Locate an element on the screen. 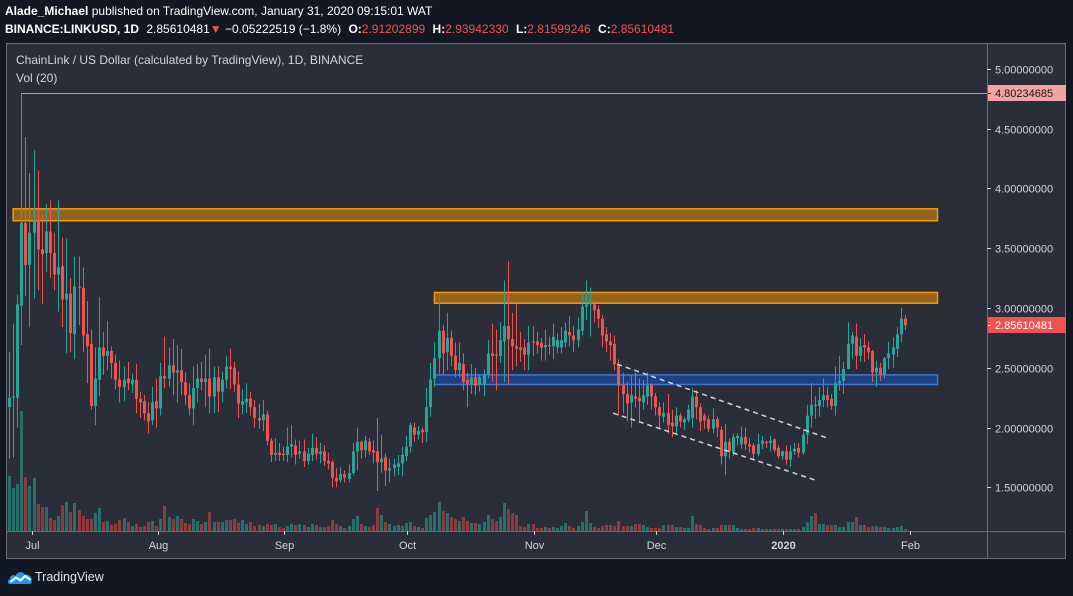 This screenshot has width=1073, height=596. time-axis: Jul Aug Sep Oct Nov Dec 2020 Feb is located at coordinates (472, 541).